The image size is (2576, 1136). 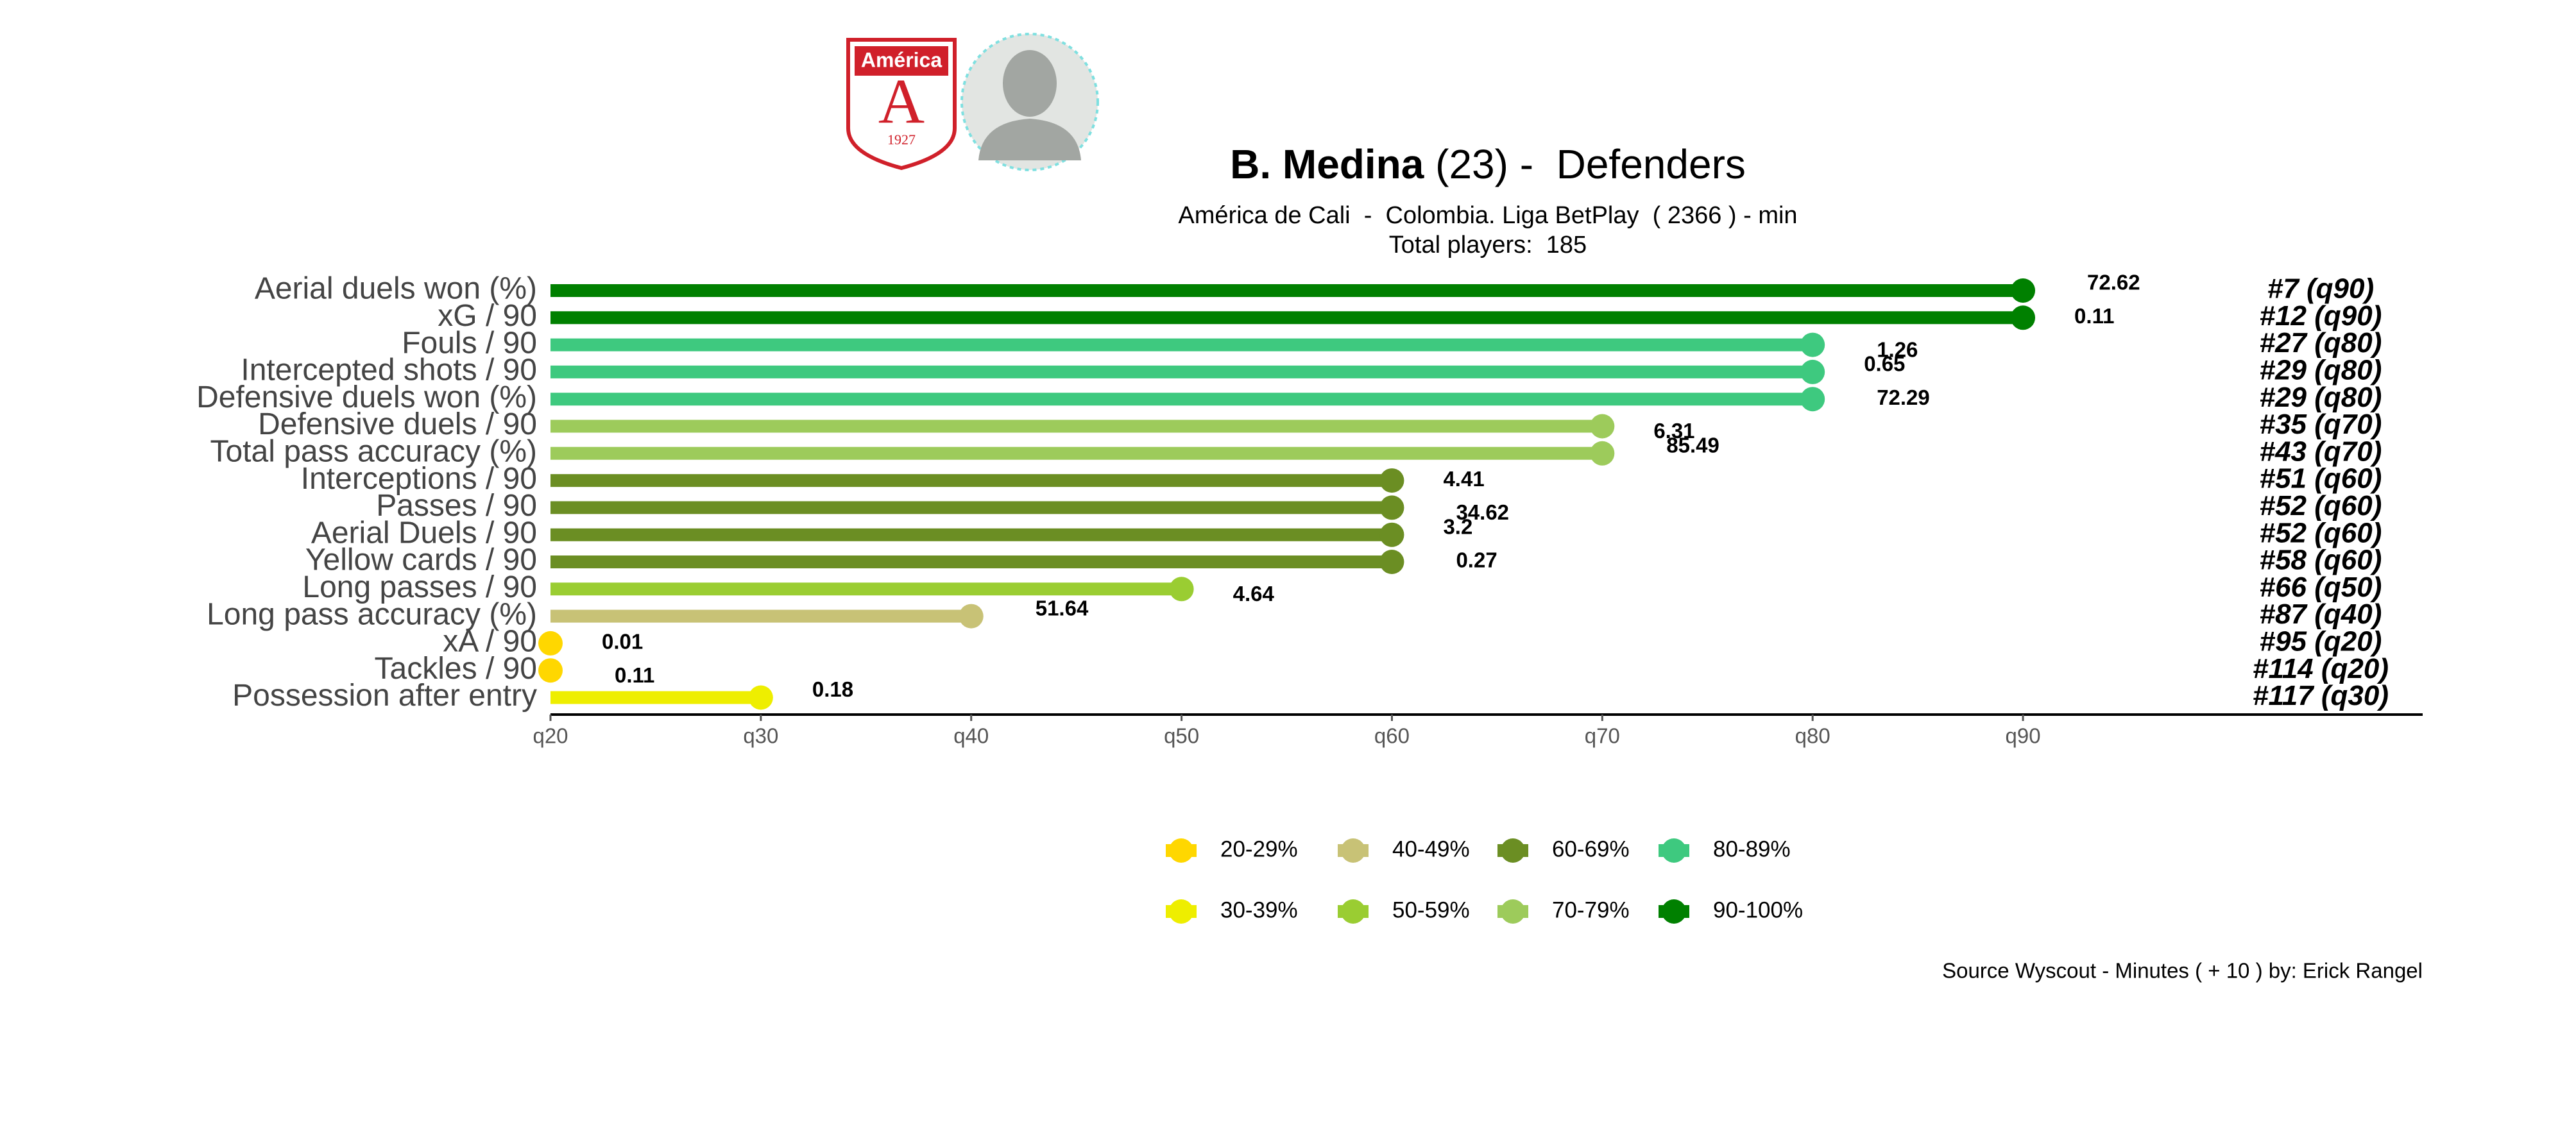 What do you see at coordinates (2321, 424) in the screenshot?
I see `rank-label: #35 (q70)` at bounding box center [2321, 424].